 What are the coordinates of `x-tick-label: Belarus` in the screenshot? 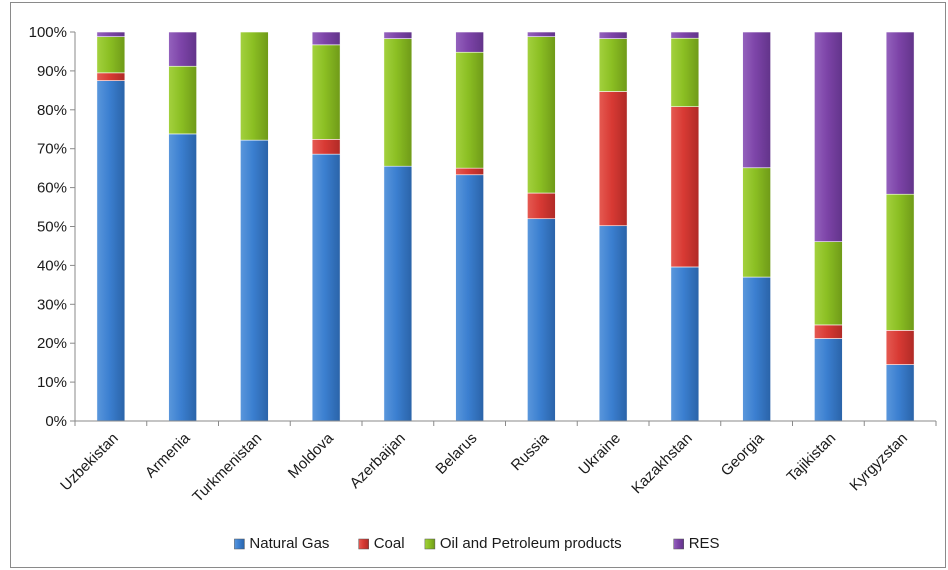 It's located at (456, 454).